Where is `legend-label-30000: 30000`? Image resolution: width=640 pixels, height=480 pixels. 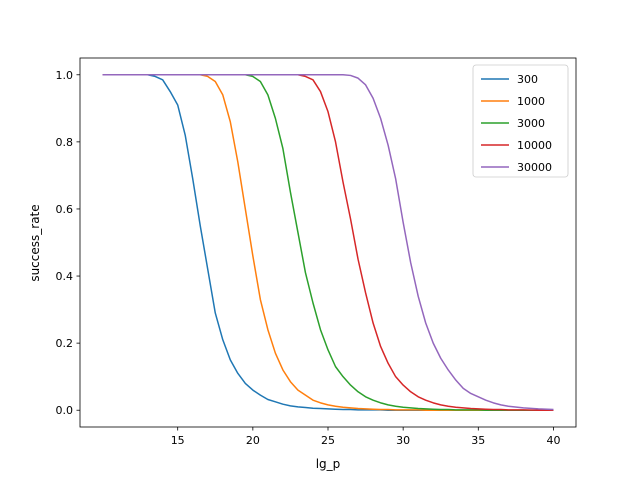
legend-label-30000: 30000 is located at coordinates (534, 167).